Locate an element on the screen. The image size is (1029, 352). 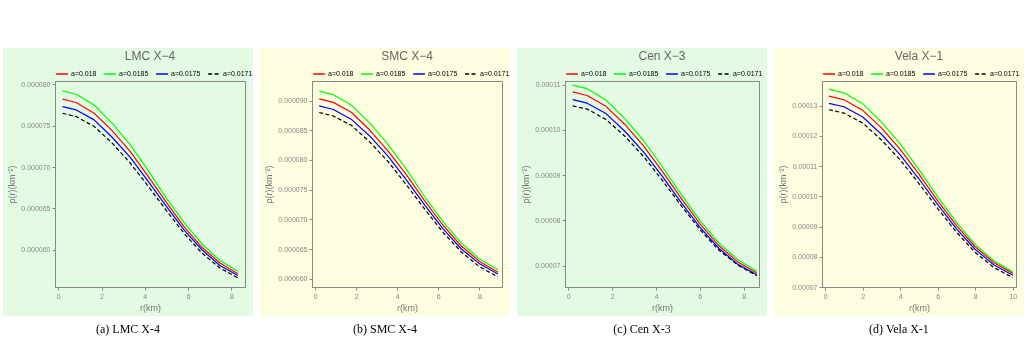
text: (c) Cen X-3 is located at coordinates (642, 329).